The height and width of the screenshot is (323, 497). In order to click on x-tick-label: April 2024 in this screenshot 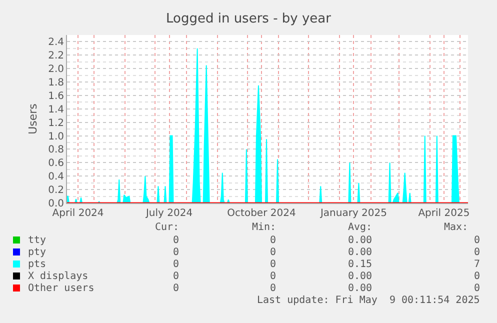, I will do `click(78, 213)`.